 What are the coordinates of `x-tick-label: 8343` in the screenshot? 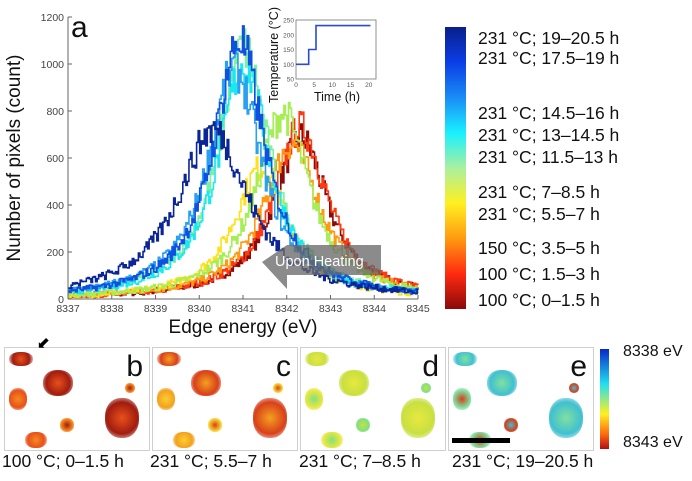 It's located at (331, 309).